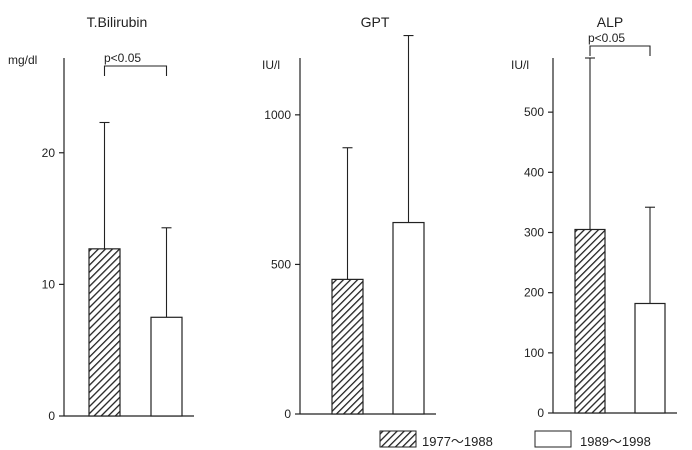  I want to click on chart-title: ALP, so click(610, 22).